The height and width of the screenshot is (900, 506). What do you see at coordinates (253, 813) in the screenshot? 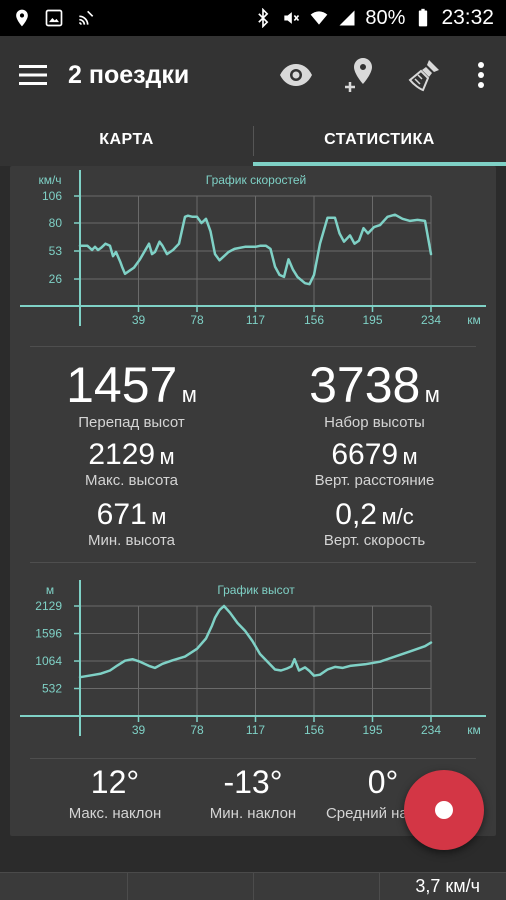
I see `stat-label: Мин. наклон` at bounding box center [253, 813].